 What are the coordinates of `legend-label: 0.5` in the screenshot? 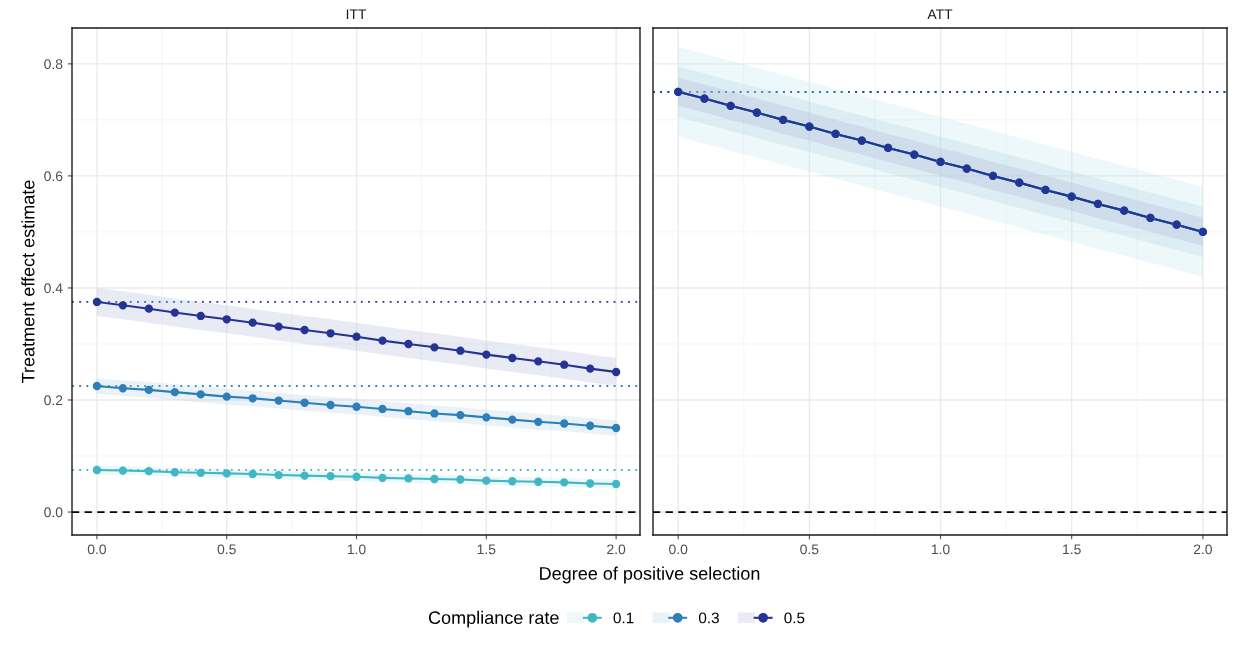 It's located at (794, 618).